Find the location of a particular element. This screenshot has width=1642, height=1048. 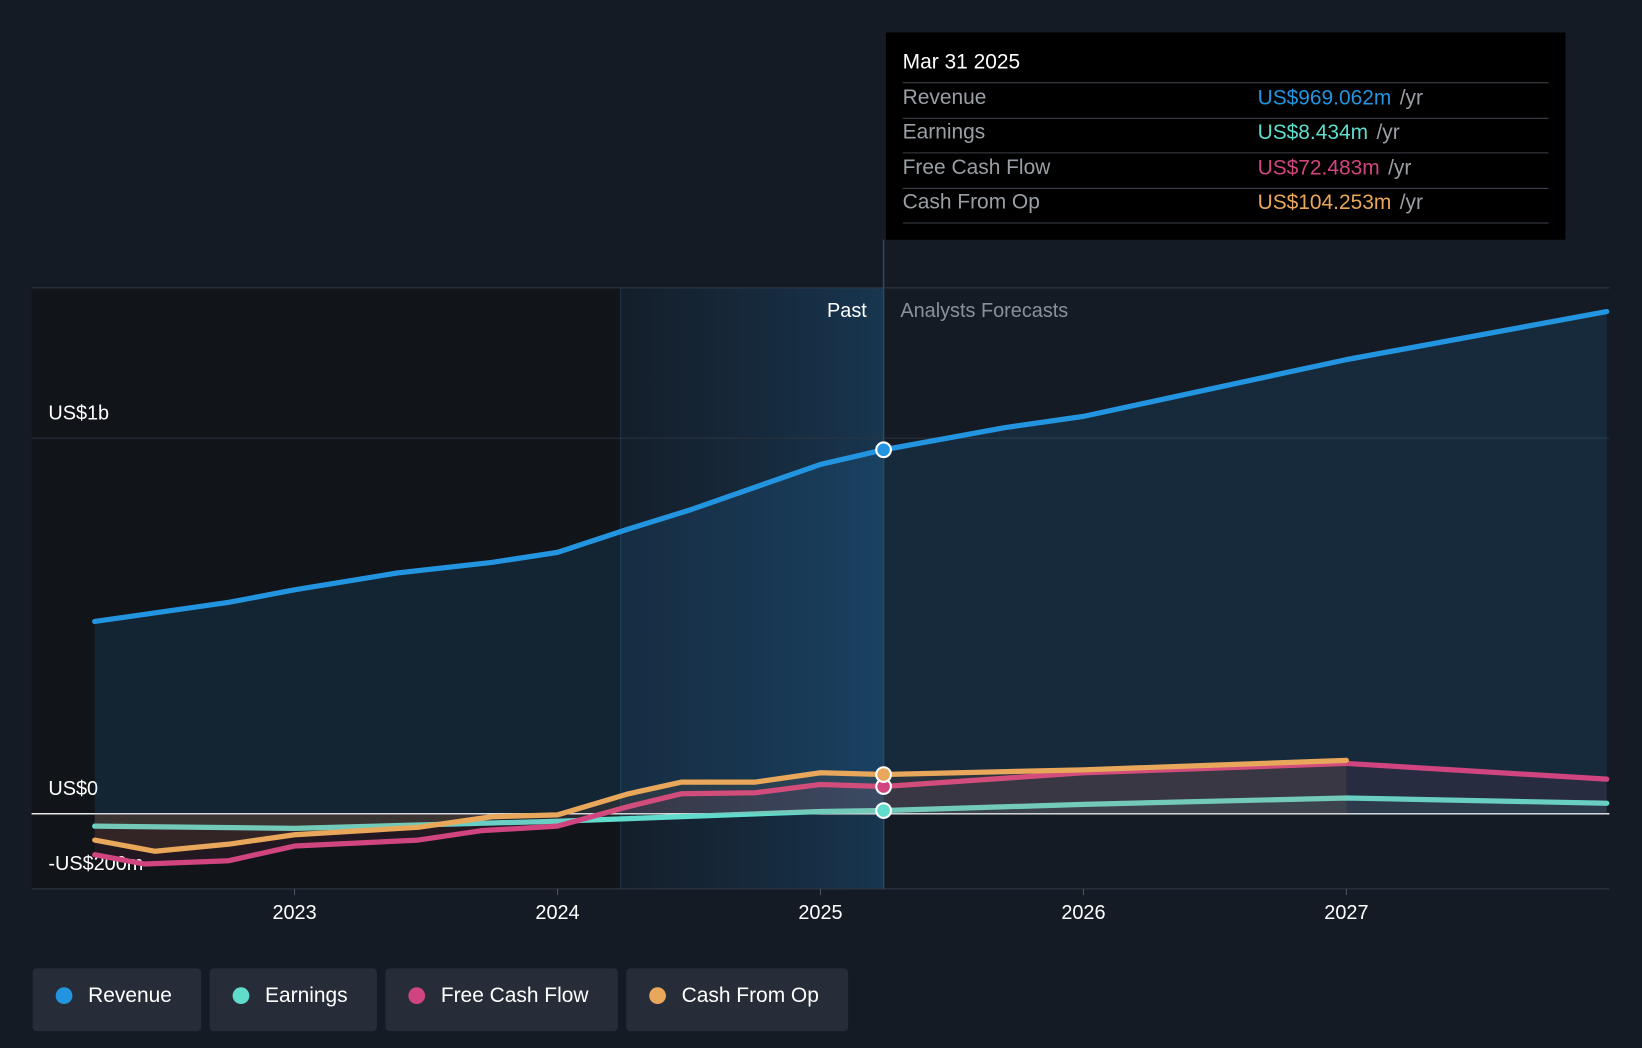

x-tick-label: 2023 is located at coordinates (294, 913).